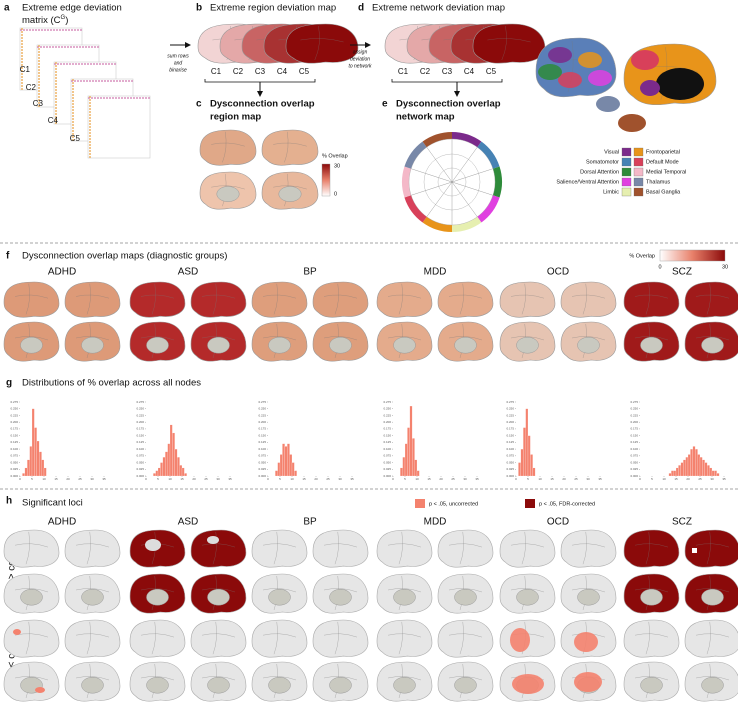 Image resolution: width=738 pixels, height=705 pixels. What do you see at coordinates (663, 192) in the screenshot?
I see `label: Basal Ganglia` at bounding box center [663, 192].